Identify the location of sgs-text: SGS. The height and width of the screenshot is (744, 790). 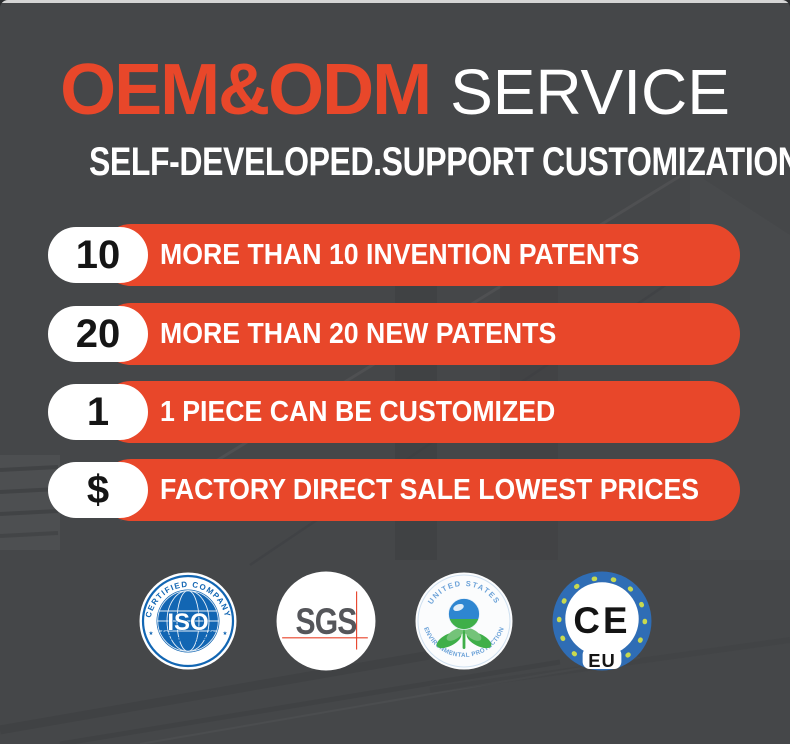
(326, 623).